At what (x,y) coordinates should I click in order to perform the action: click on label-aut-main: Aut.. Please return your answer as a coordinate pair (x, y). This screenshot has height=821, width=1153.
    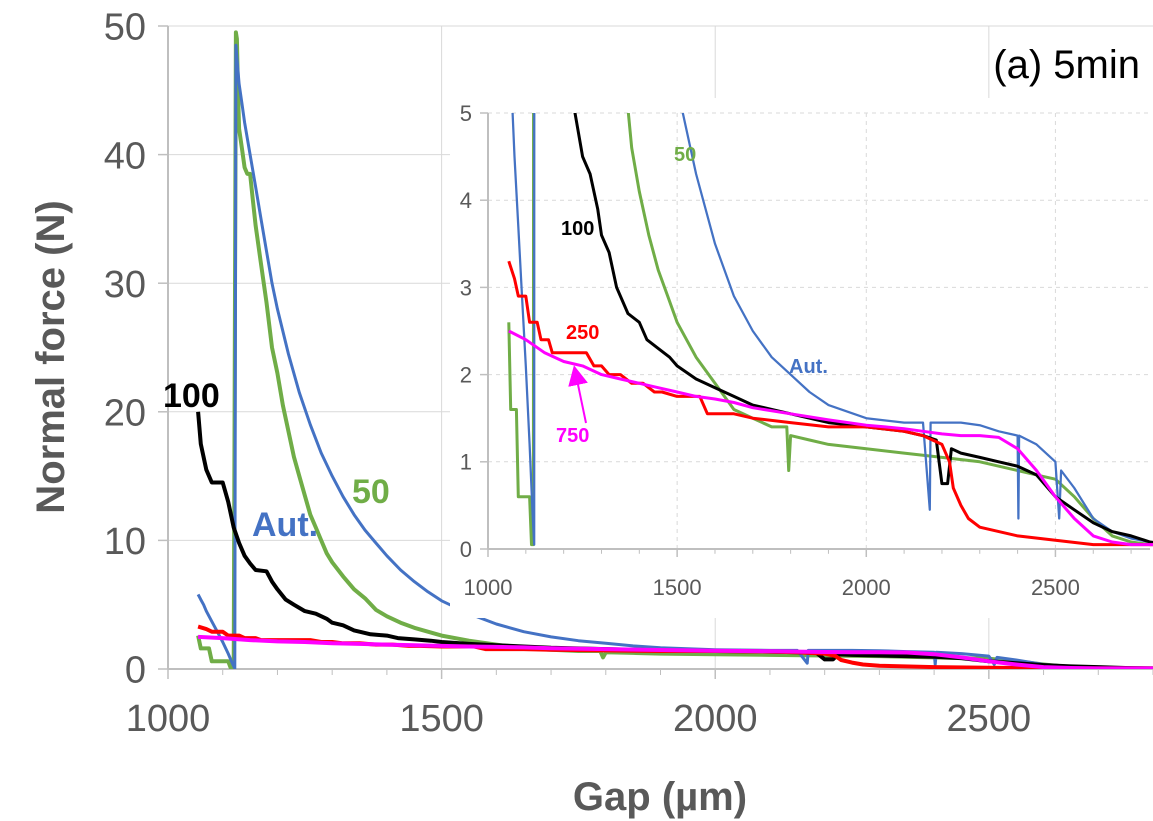
    Looking at the image, I should click on (285, 525).